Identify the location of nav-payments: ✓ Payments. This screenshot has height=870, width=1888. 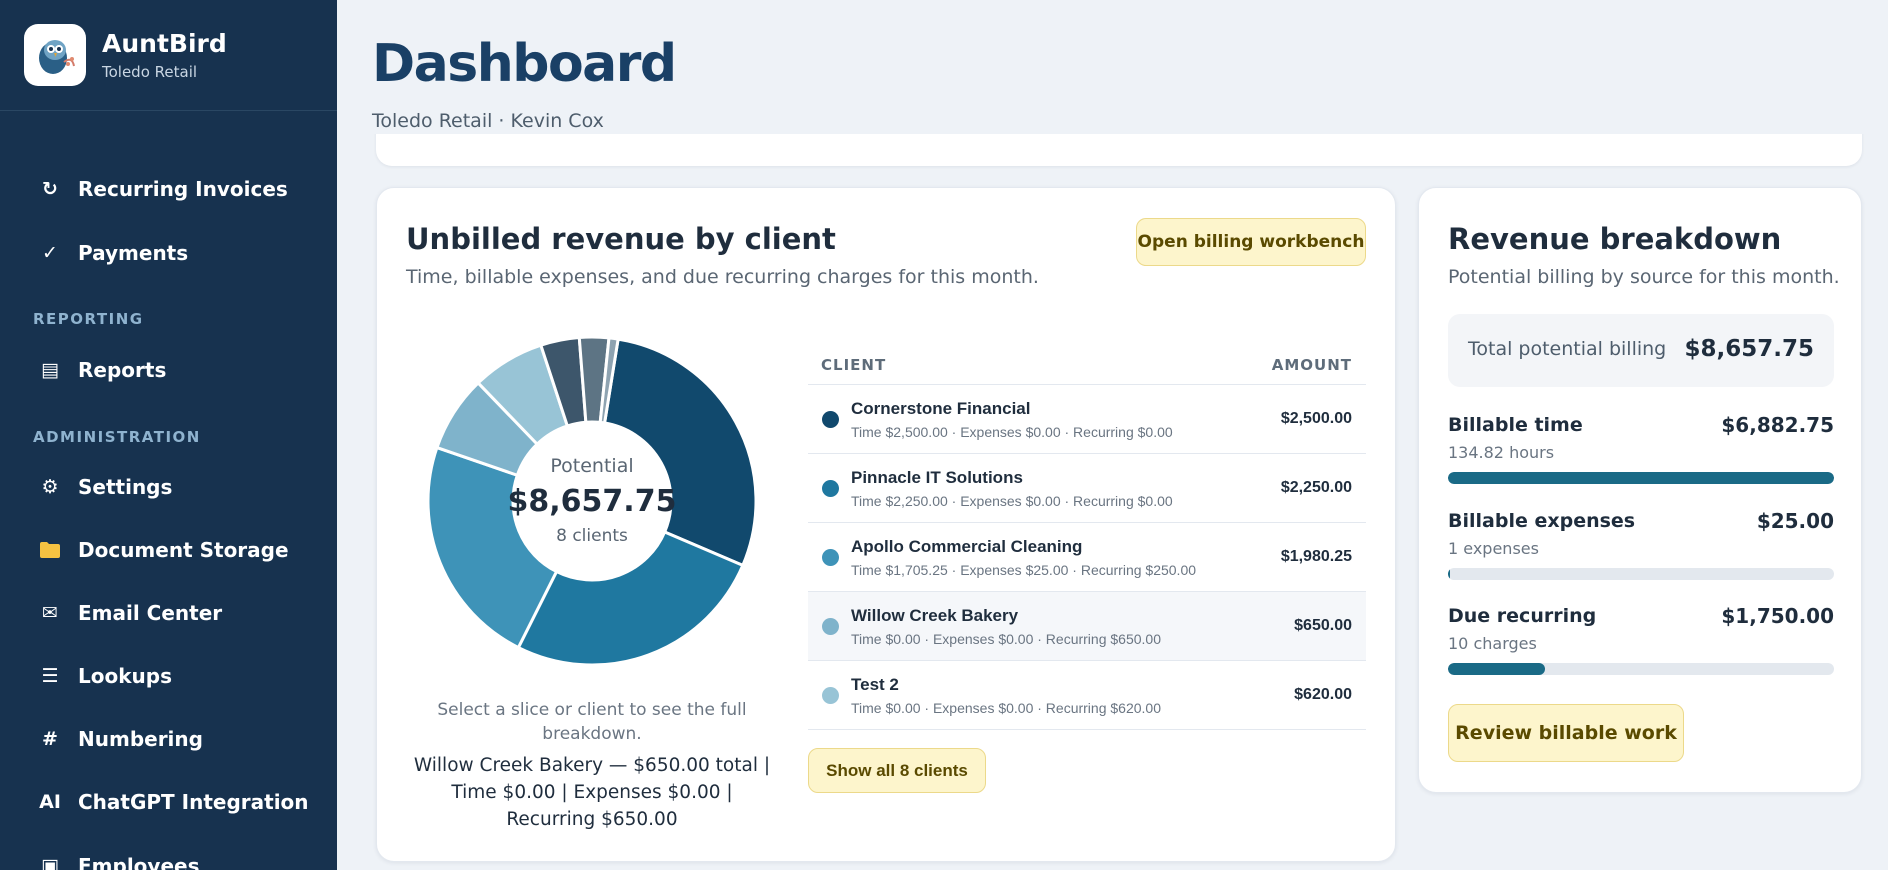
(168, 253).